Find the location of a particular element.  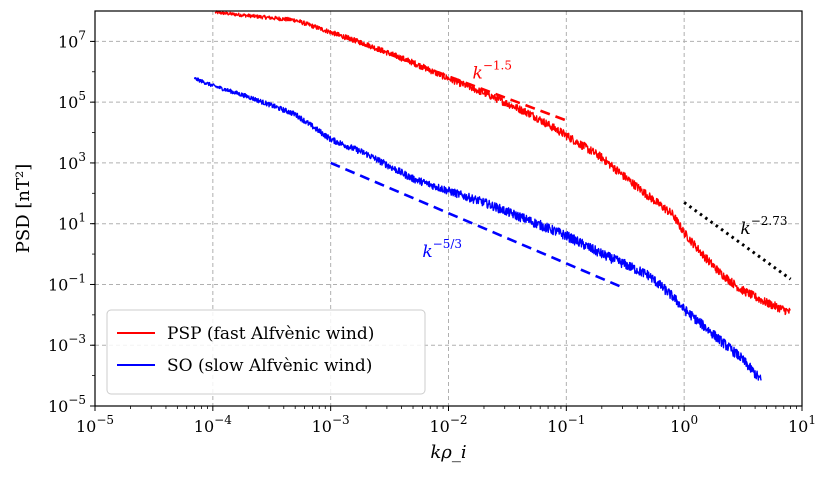

y-axis-title: PSD [nT²] is located at coordinates (23, 208).